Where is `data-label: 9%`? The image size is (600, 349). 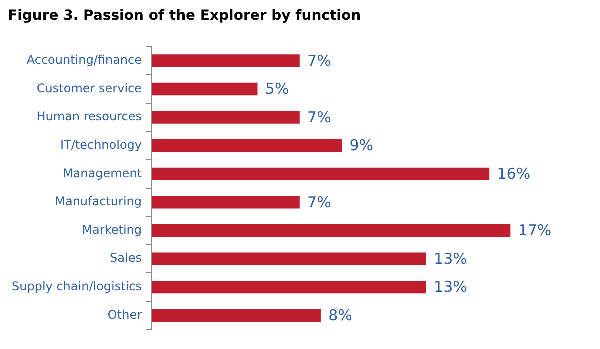 data-label: 9% is located at coordinates (362, 145).